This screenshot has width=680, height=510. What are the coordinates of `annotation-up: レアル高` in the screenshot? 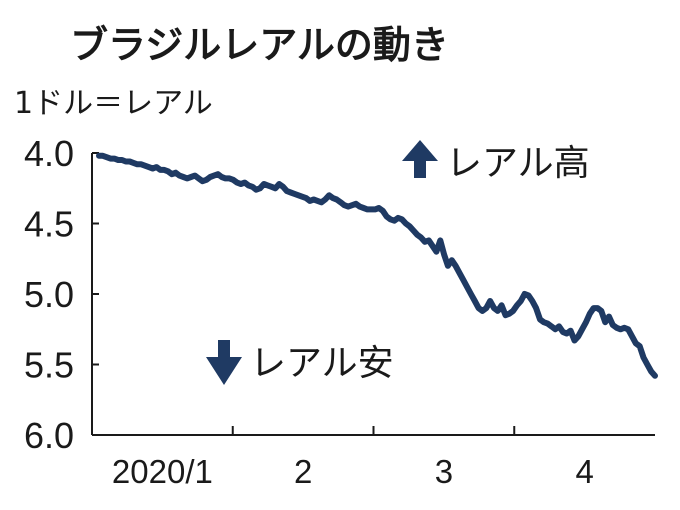 It's located at (496, 162).